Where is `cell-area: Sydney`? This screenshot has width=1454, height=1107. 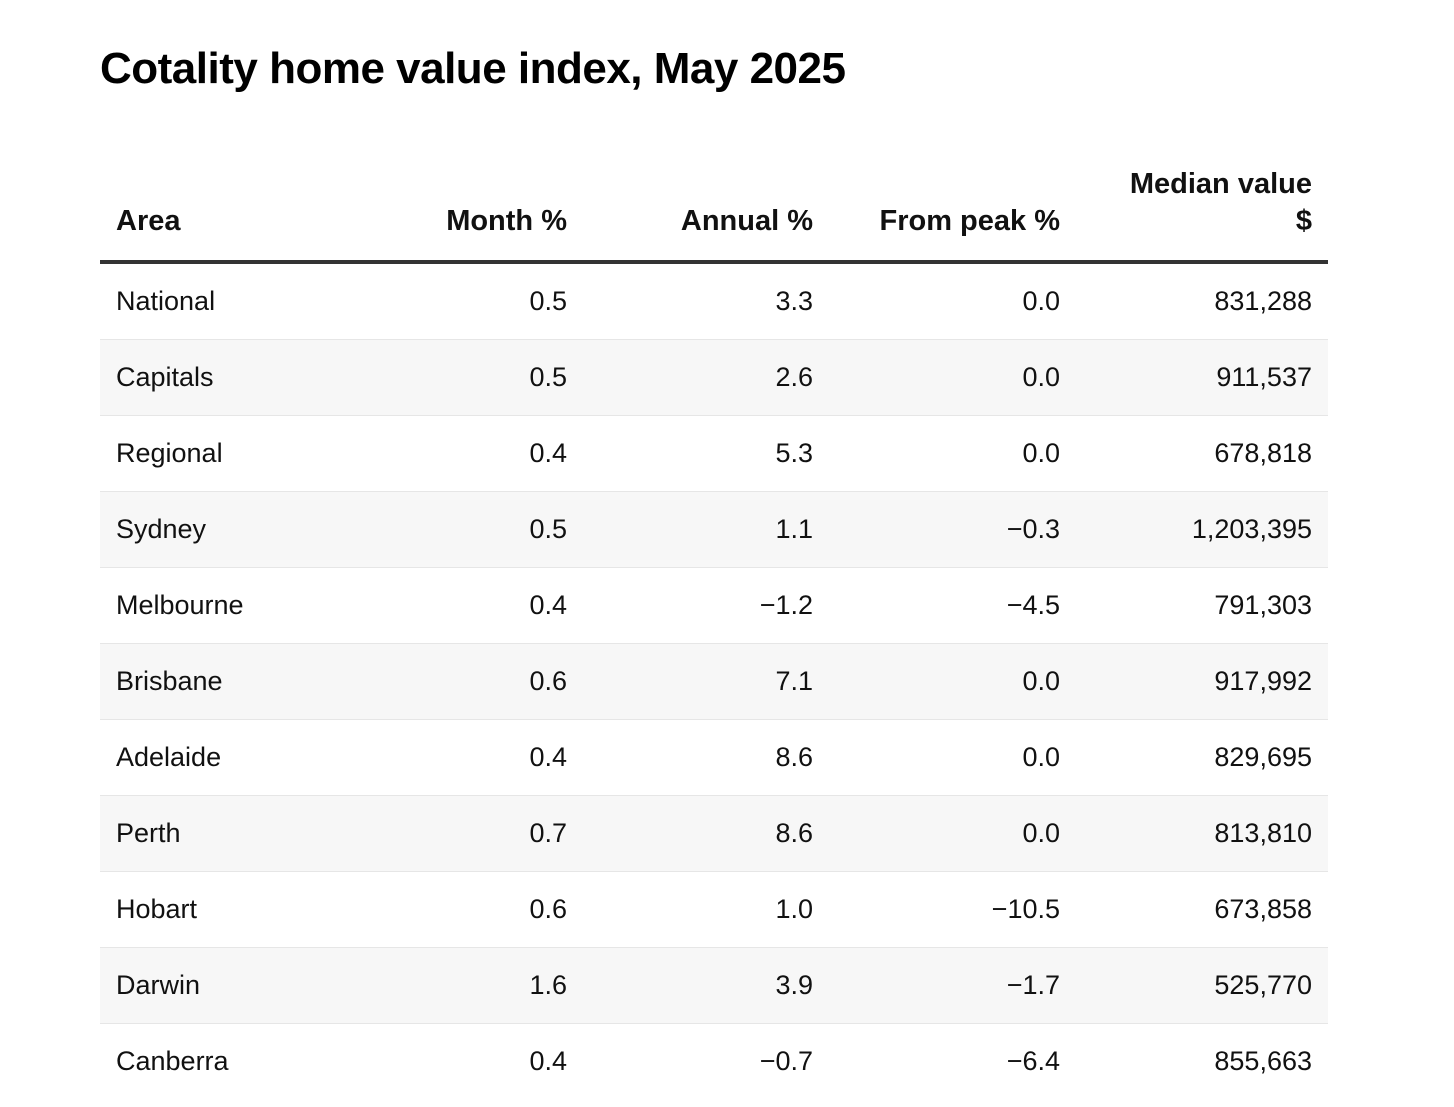 cell-area: Sydney is located at coordinates (220, 529).